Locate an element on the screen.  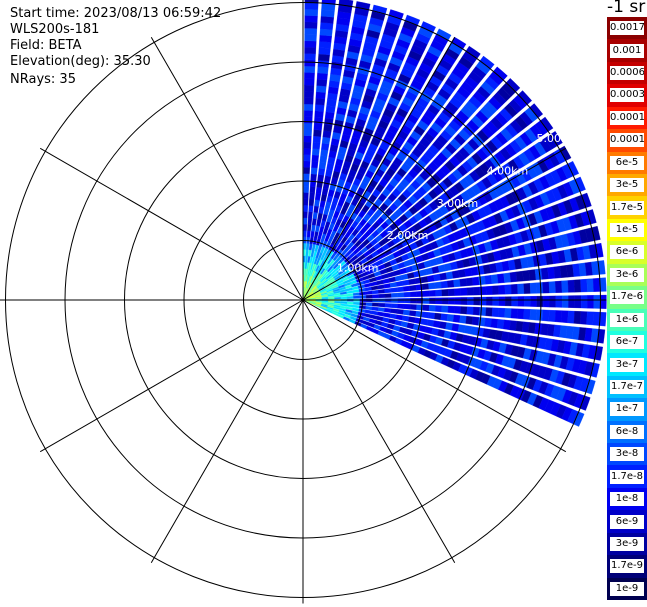
colorbar-tick-label: 3e-5 is located at coordinates (627, 185).